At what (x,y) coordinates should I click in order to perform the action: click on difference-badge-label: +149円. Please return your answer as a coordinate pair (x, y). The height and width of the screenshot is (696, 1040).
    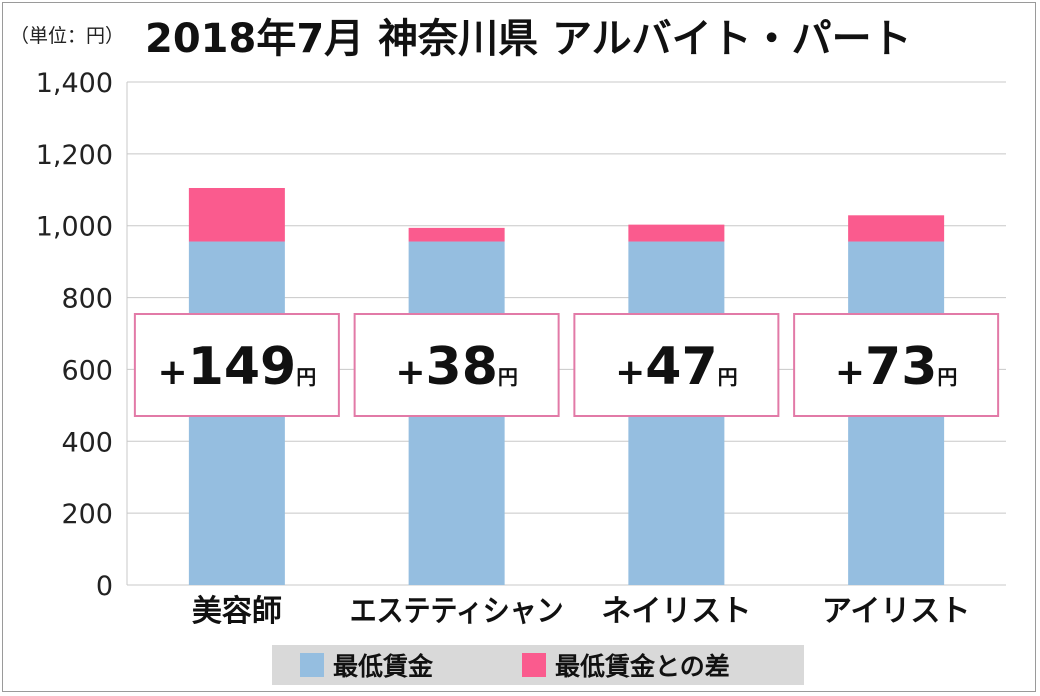
    Looking at the image, I should click on (237, 367).